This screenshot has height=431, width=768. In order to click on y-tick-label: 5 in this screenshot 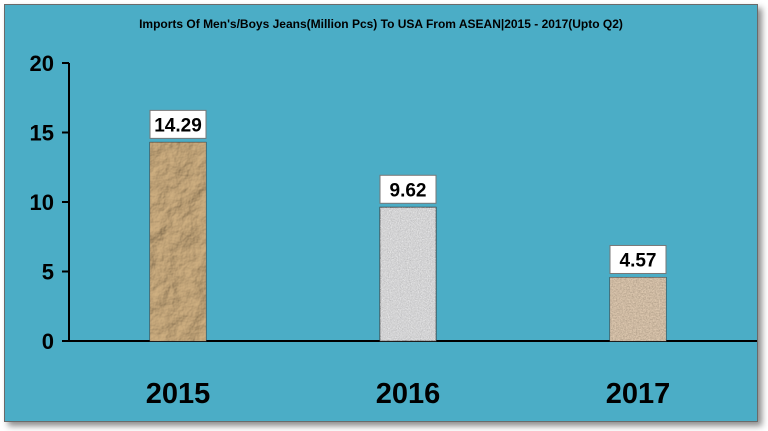, I will do `click(48, 272)`.